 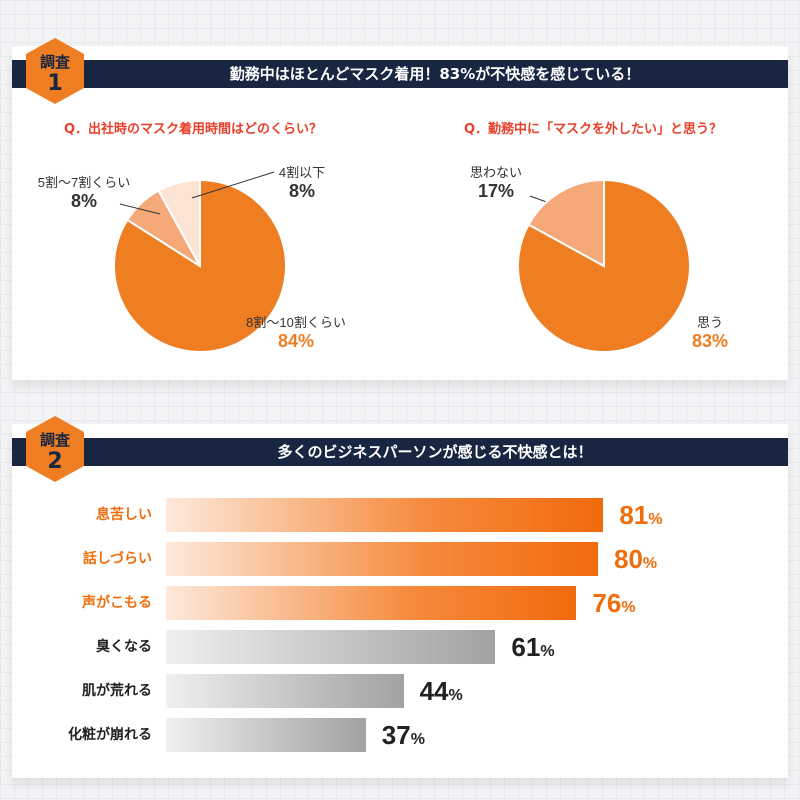 What do you see at coordinates (400, 74) in the screenshot?
I see `survey-1-title: 勤務中はほとんどマスク着用！83%が不快感を感じている！` at bounding box center [400, 74].